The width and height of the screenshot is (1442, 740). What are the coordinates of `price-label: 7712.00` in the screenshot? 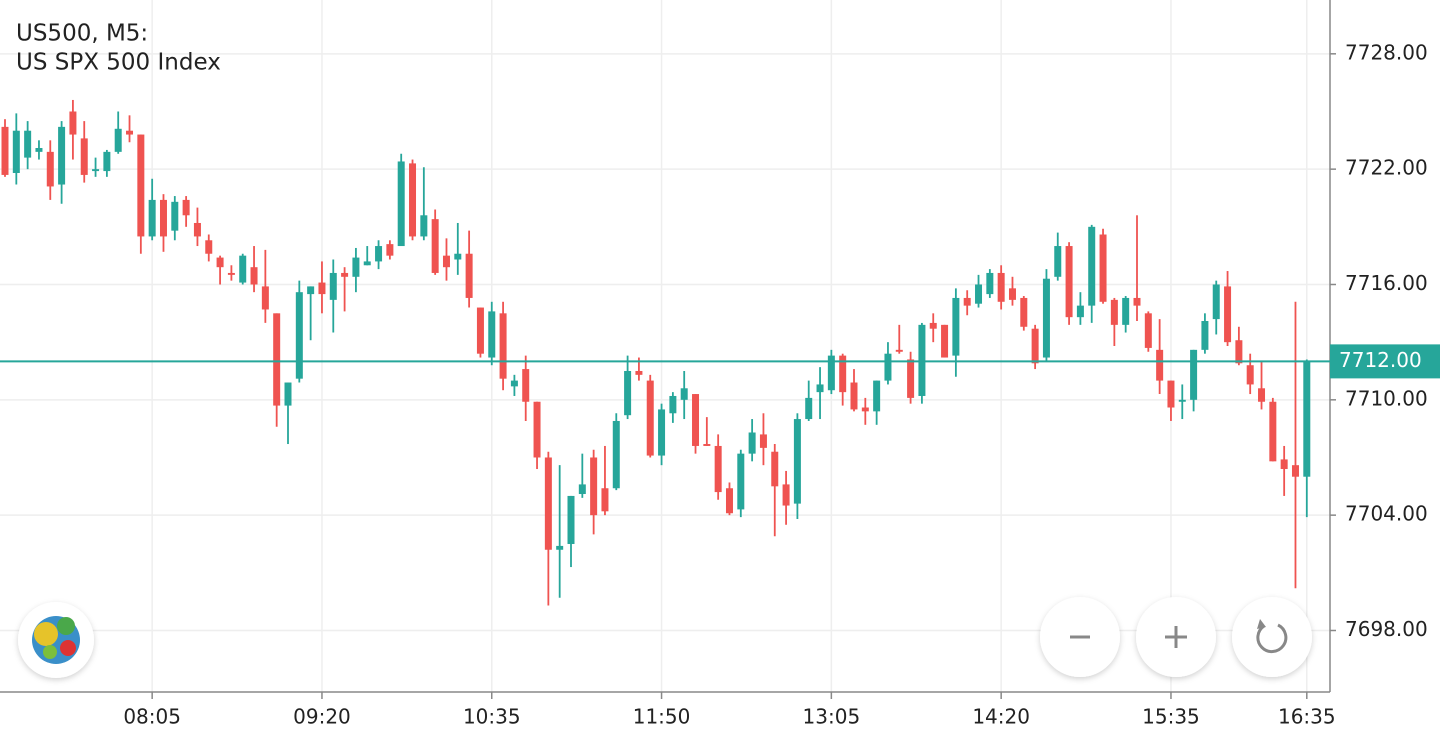 It's located at (1380, 360).